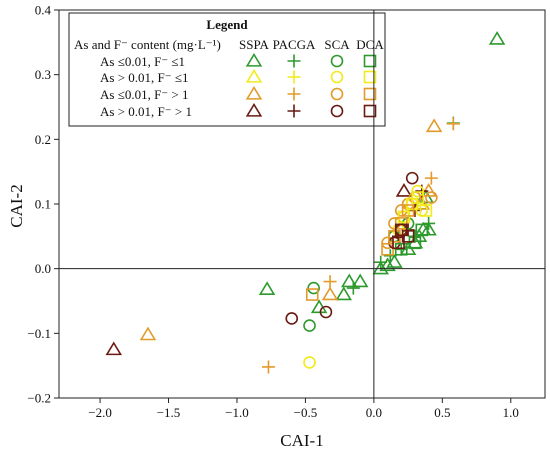 The image size is (550, 457). I want to click on y-tick-label: 0.0, so click(43, 268).